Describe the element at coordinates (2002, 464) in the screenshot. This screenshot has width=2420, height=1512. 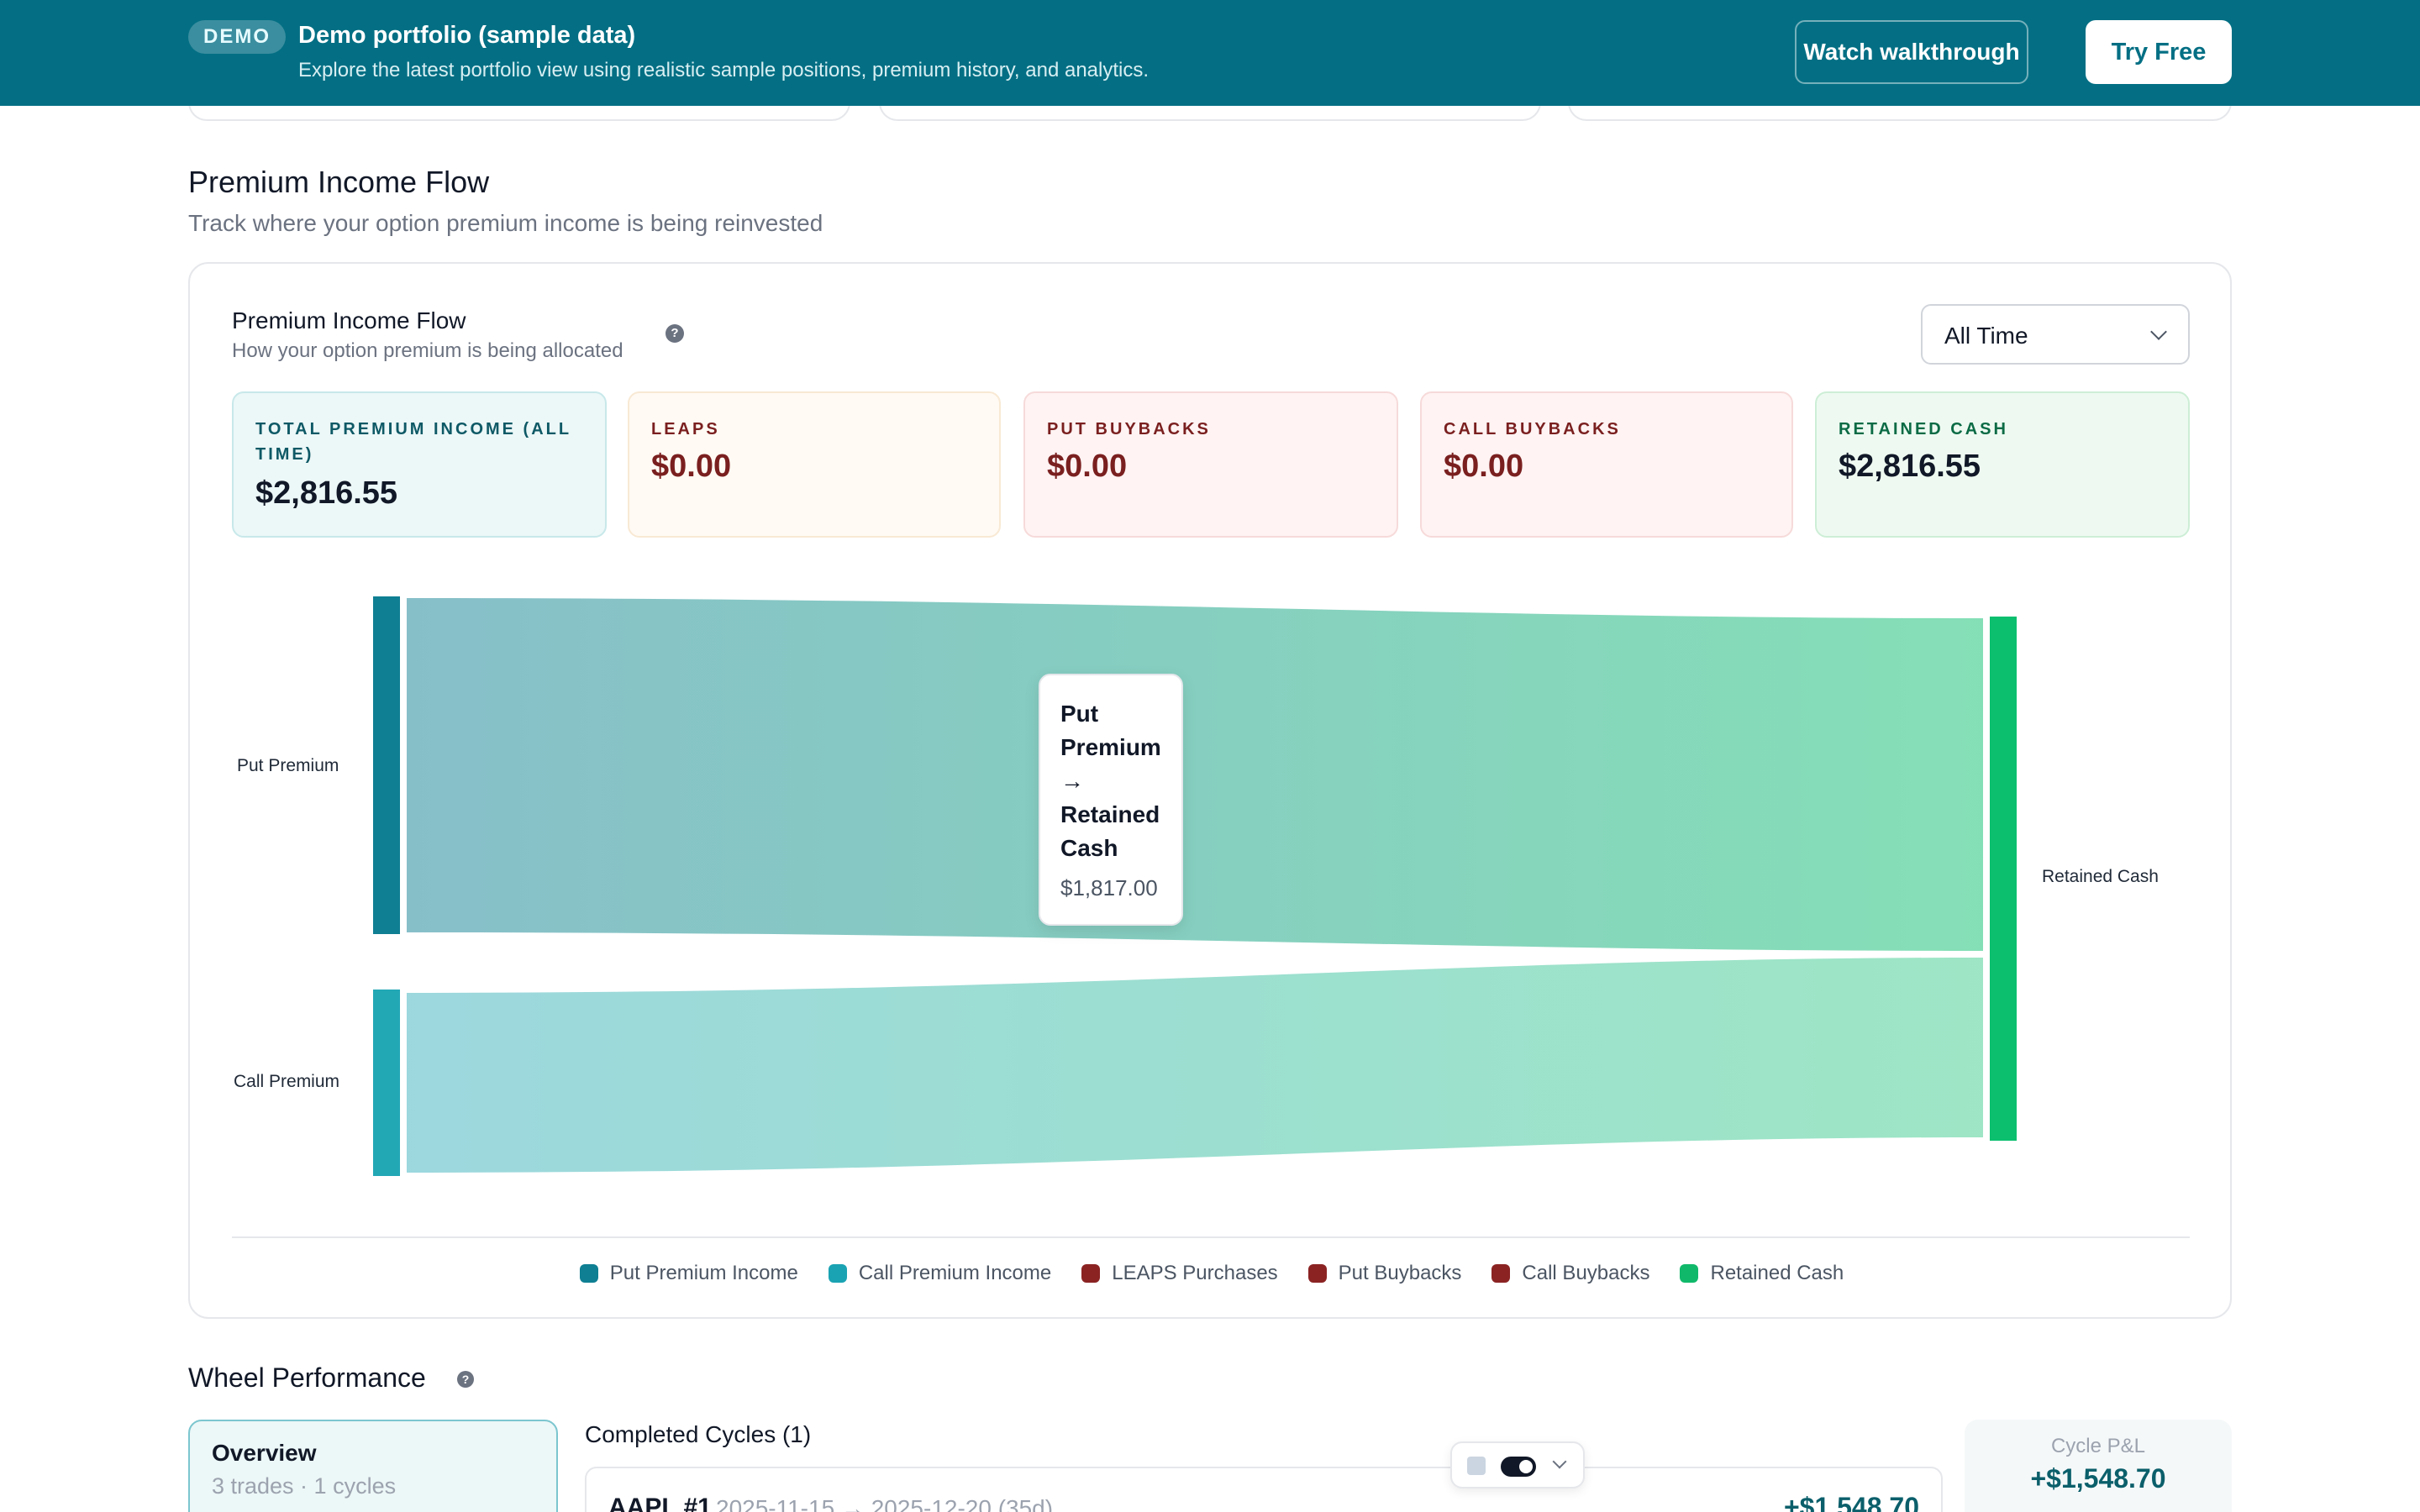
I see `stat-retained-cash: RETAINED CASH $2,816.55` at that location.